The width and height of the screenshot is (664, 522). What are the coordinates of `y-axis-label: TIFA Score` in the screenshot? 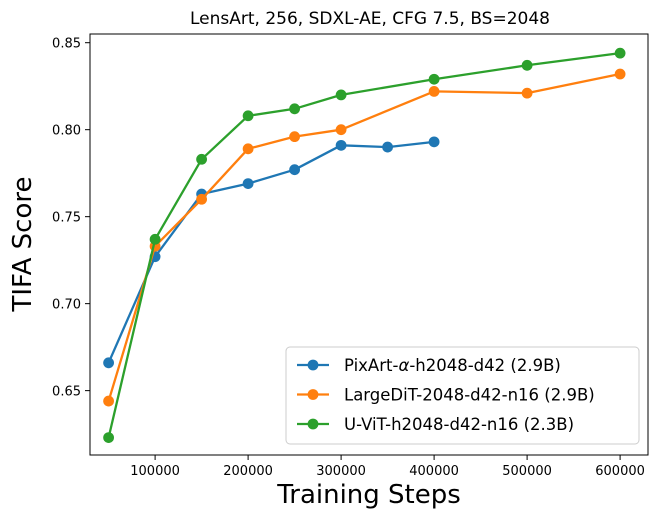 It's located at (23, 245).